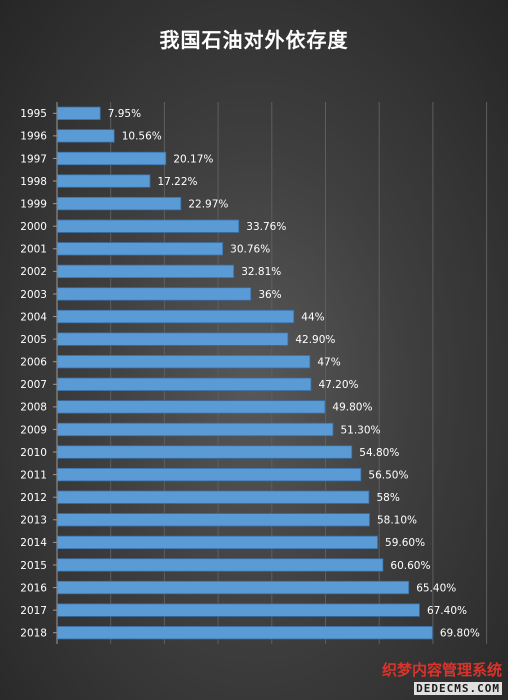 The width and height of the screenshot is (508, 700). What do you see at coordinates (208, 204) in the screenshot?
I see `data-label: 22.97%` at bounding box center [208, 204].